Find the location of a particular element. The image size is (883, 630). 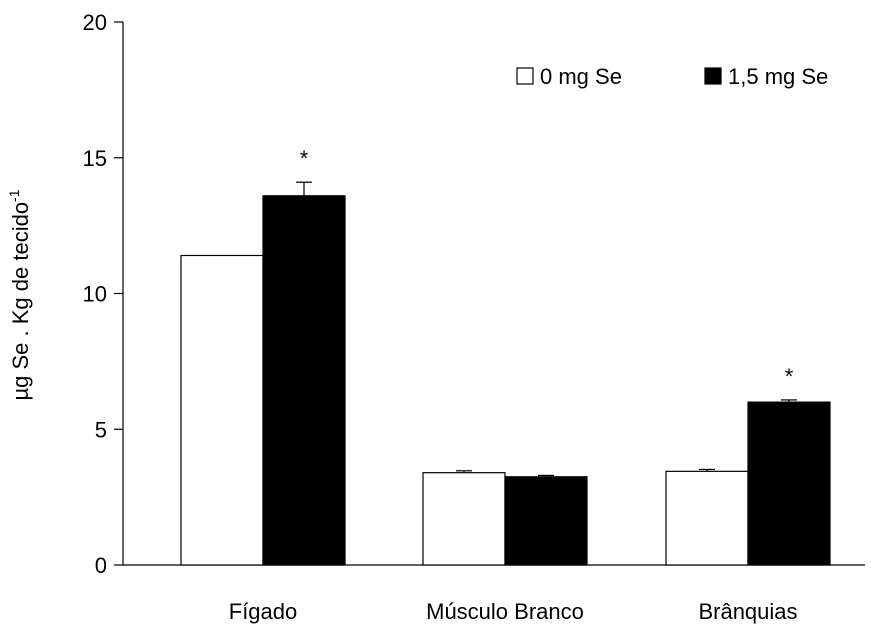

legend: 0 mg Se 1,5 mg Se is located at coordinates (672, 76).